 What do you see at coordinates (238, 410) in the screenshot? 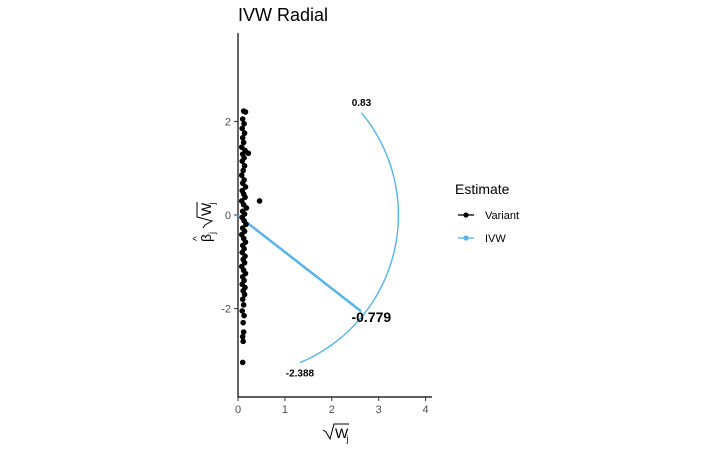
I see `x-tick-label: 0` at bounding box center [238, 410].